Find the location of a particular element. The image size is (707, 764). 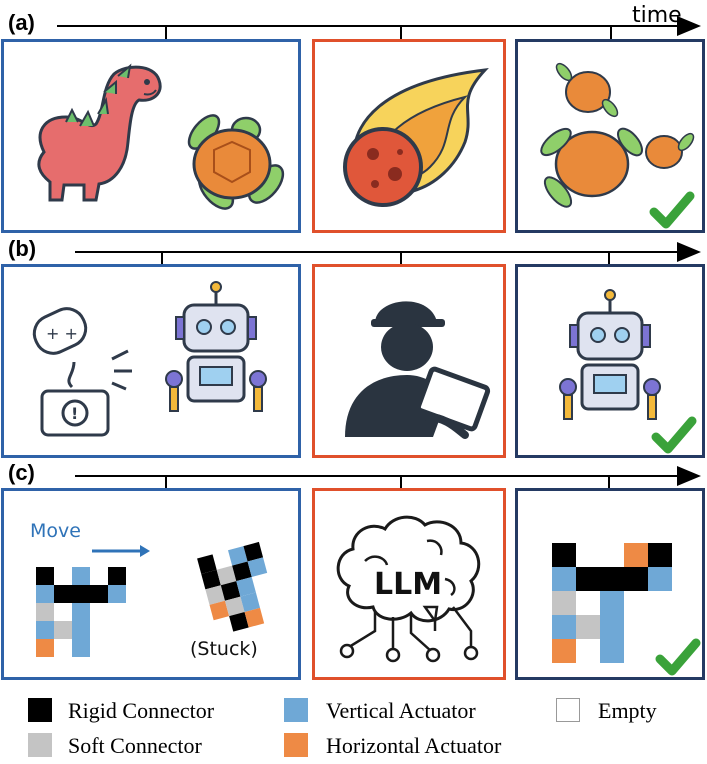

legend-label-horizontal: Horizontal Actuator is located at coordinates (414, 745).